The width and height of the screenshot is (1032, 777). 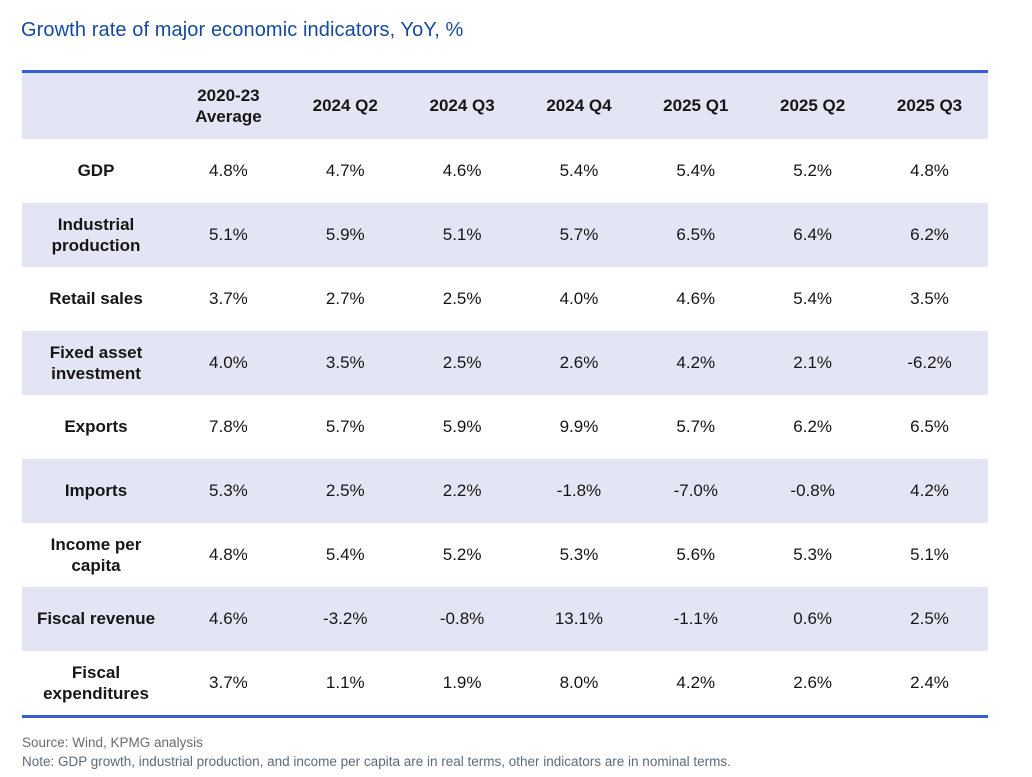 What do you see at coordinates (345, 555) in the screenshot?
I see `cell-income-2024q2: 5.4%` at bounding box center [345, 555].